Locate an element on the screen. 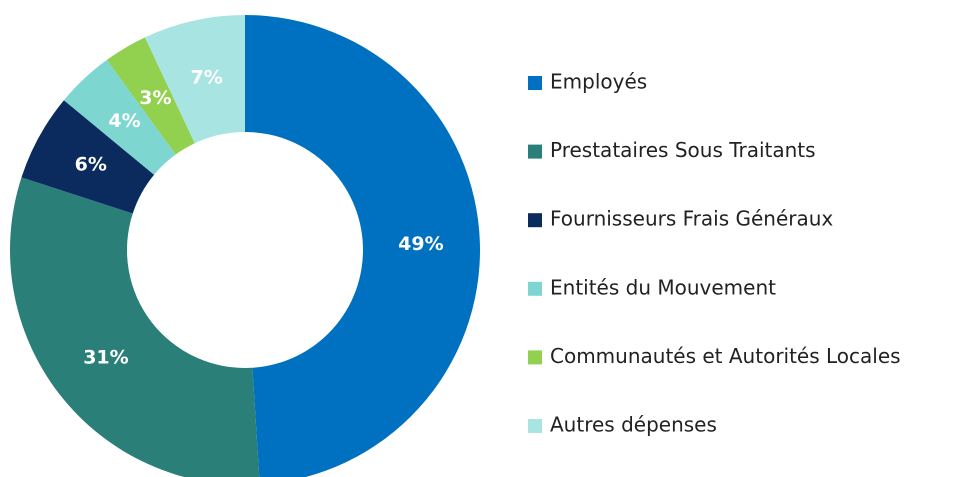 Image resolution: width=978 pixels, height=477 pixels. data-label: 4% is located at coordinates (124, 121).